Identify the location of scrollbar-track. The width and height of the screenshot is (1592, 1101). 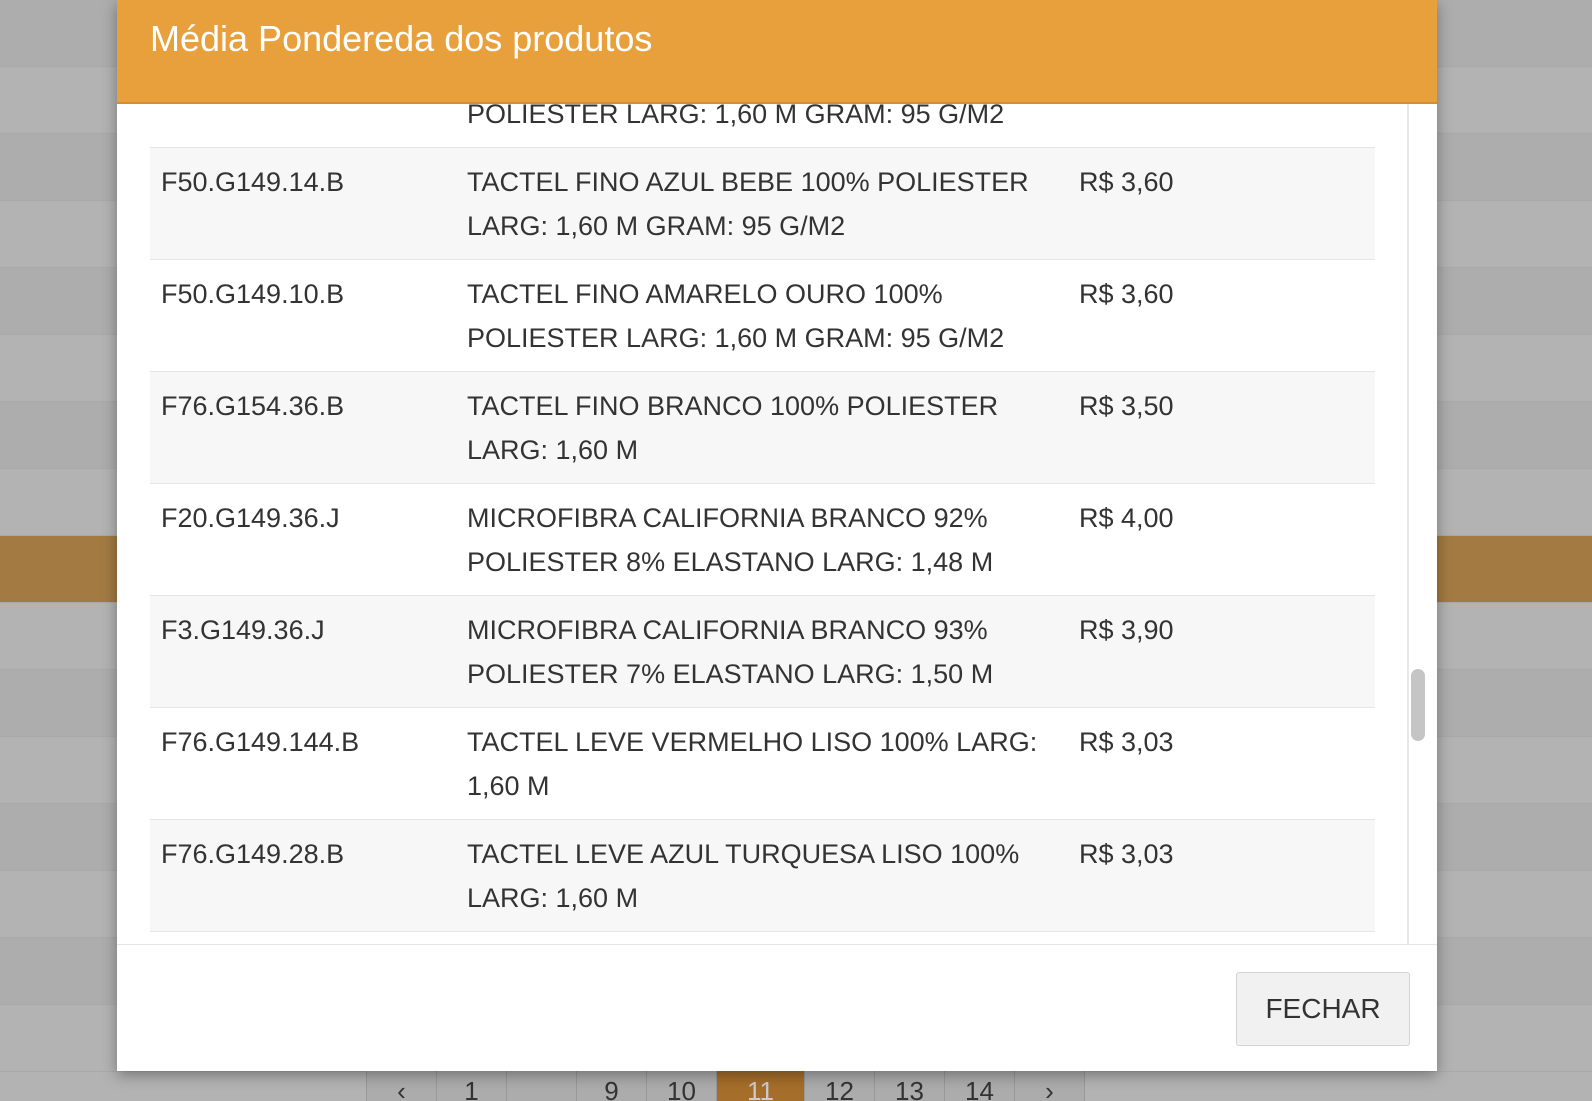
(1408, 524).